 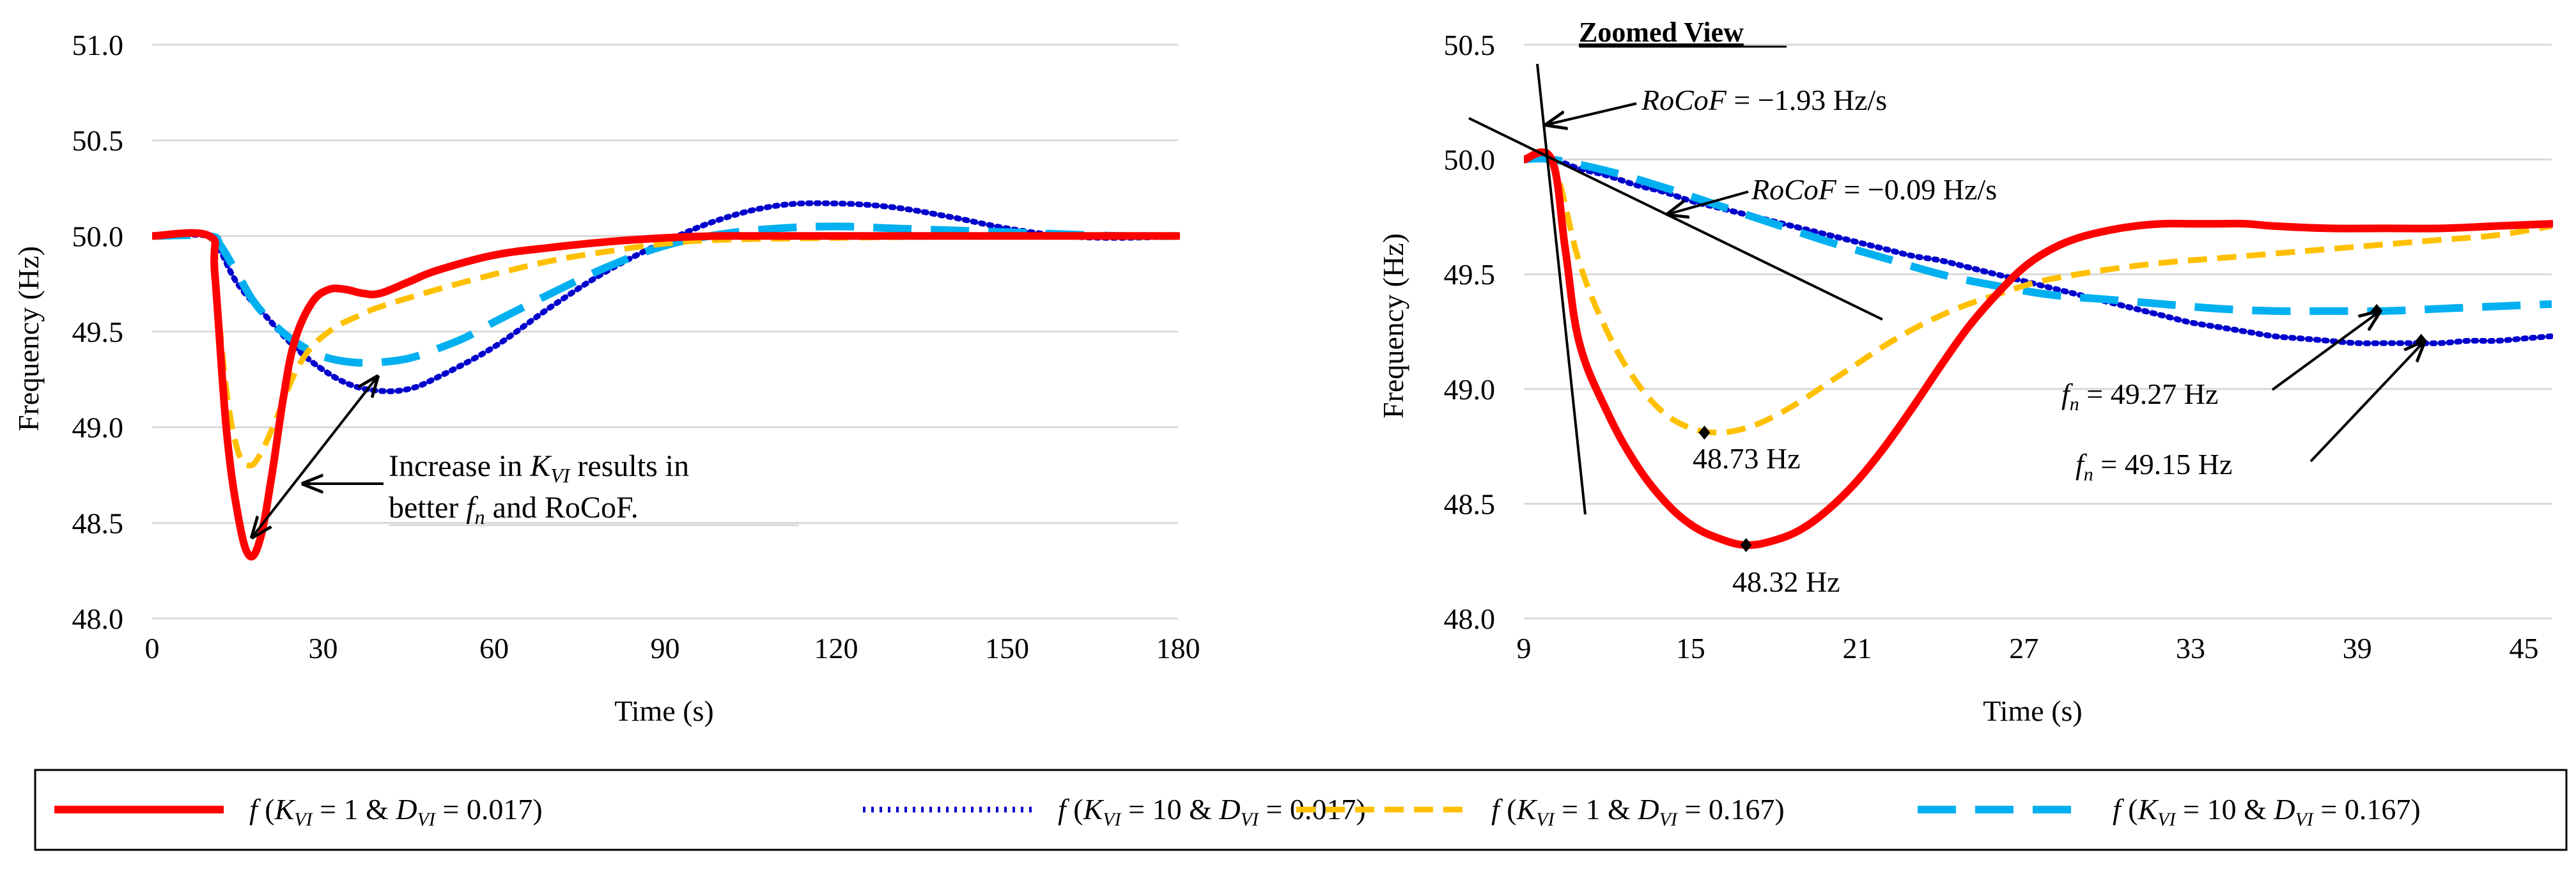 I want to click on l-x-tick-label: 0, so click(x=152, y=648).